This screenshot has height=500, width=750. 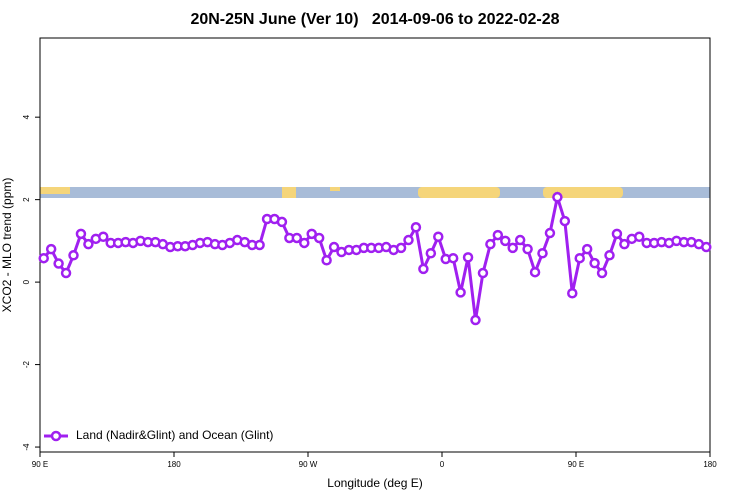 I want to click on ocean, so click(x=375, y=192).